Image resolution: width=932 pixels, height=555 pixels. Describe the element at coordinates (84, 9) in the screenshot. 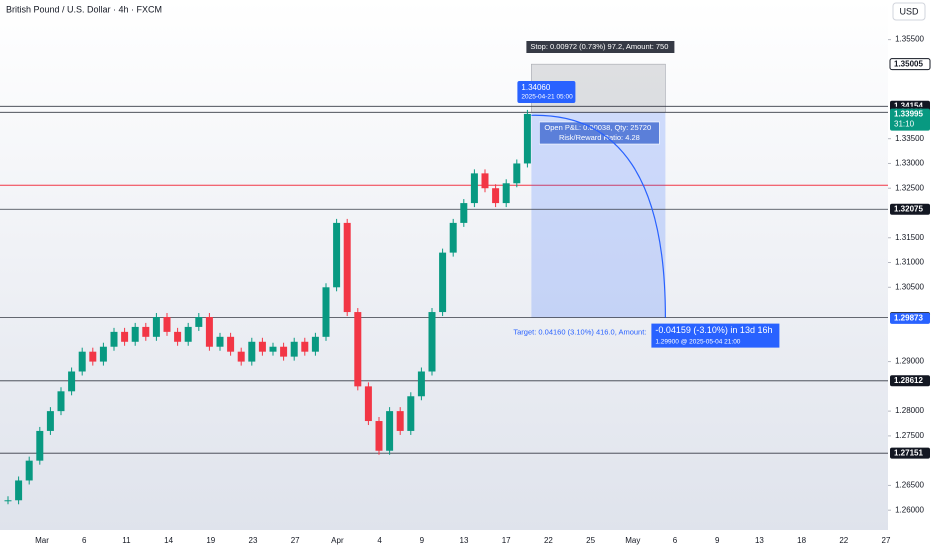

I see `symbol-title: British Pound / U.S. Dollar · 4h · FXCM` at that location.